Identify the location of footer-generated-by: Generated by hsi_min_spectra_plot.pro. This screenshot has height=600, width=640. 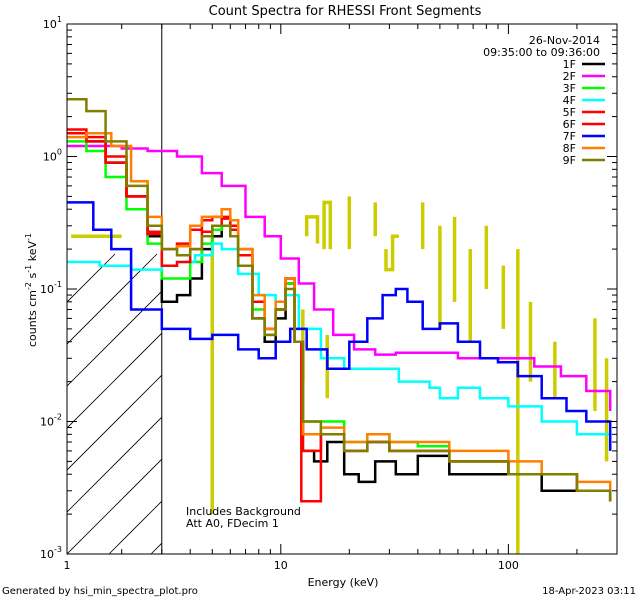
(100, 591).